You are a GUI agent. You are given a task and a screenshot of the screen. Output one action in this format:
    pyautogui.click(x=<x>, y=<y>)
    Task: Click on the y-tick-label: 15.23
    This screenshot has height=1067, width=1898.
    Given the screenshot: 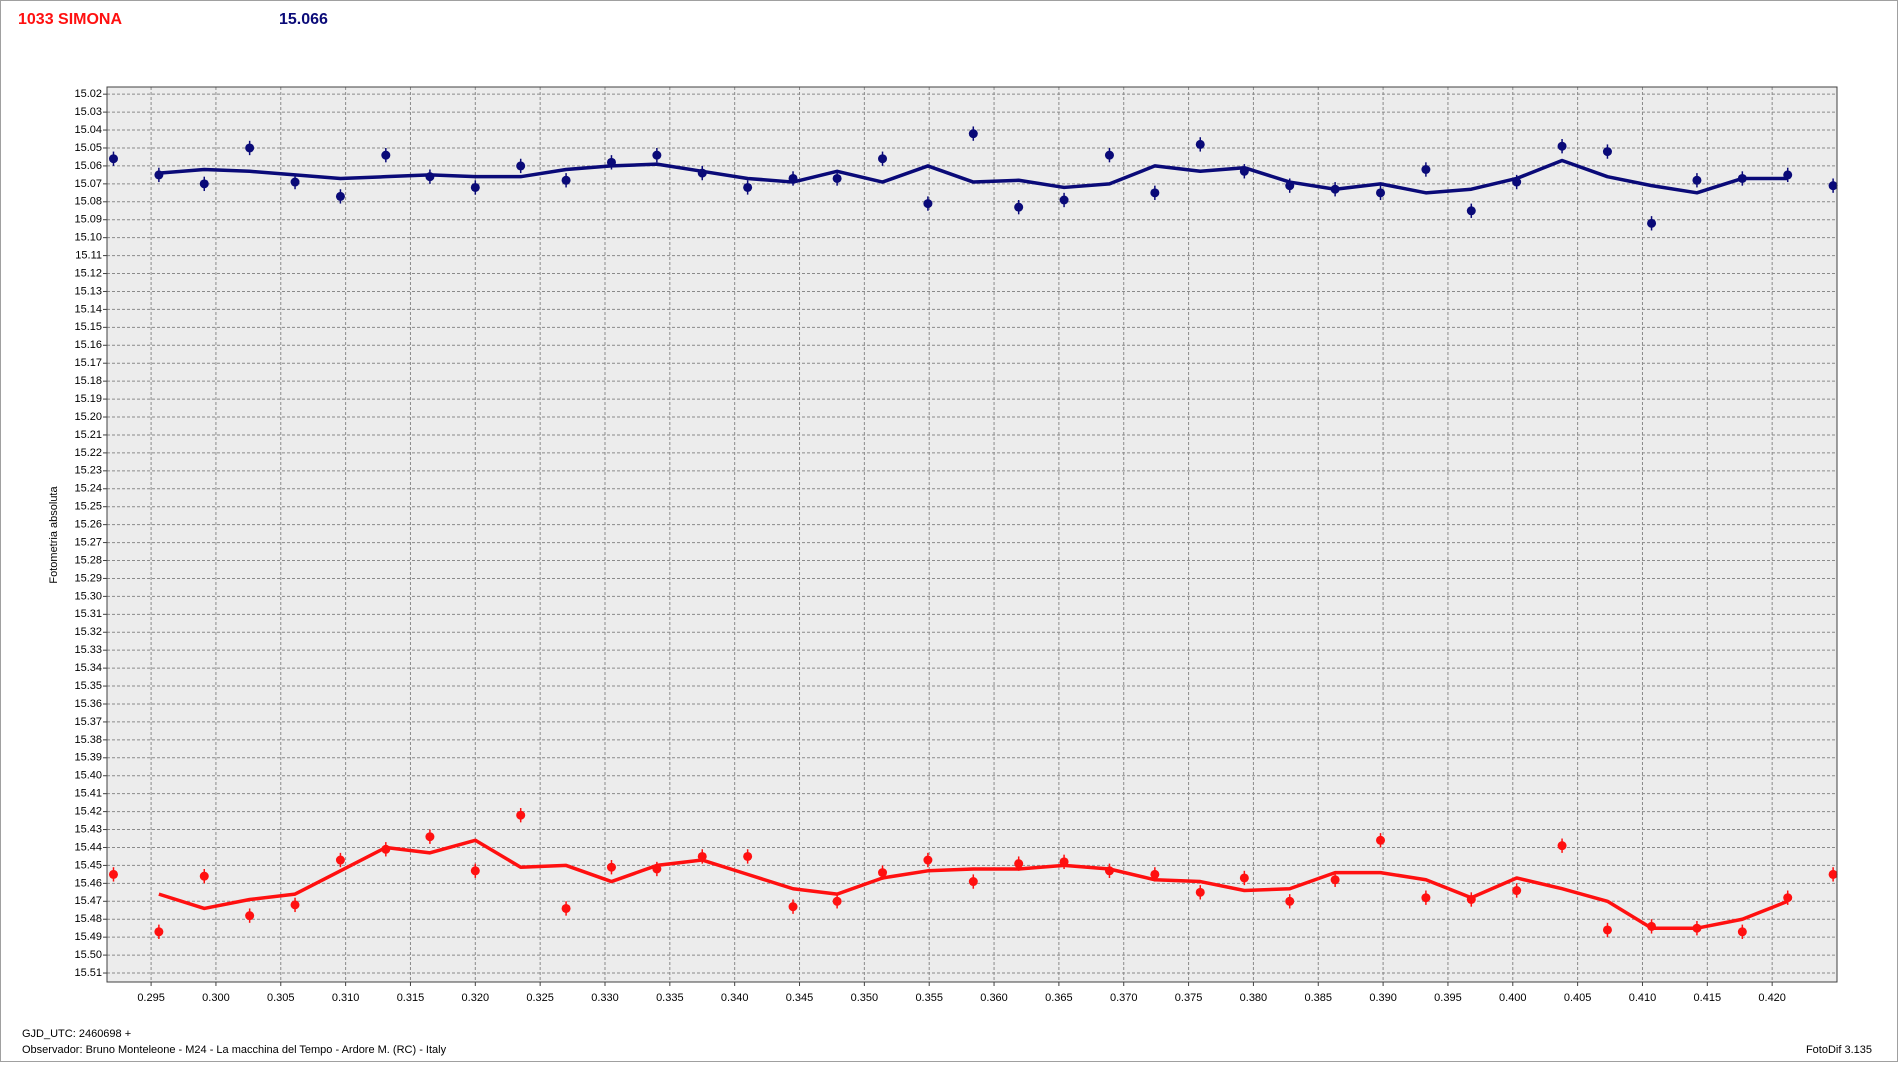 What is the action you would take?
    pyautogui.click(x=88, y=471)
    